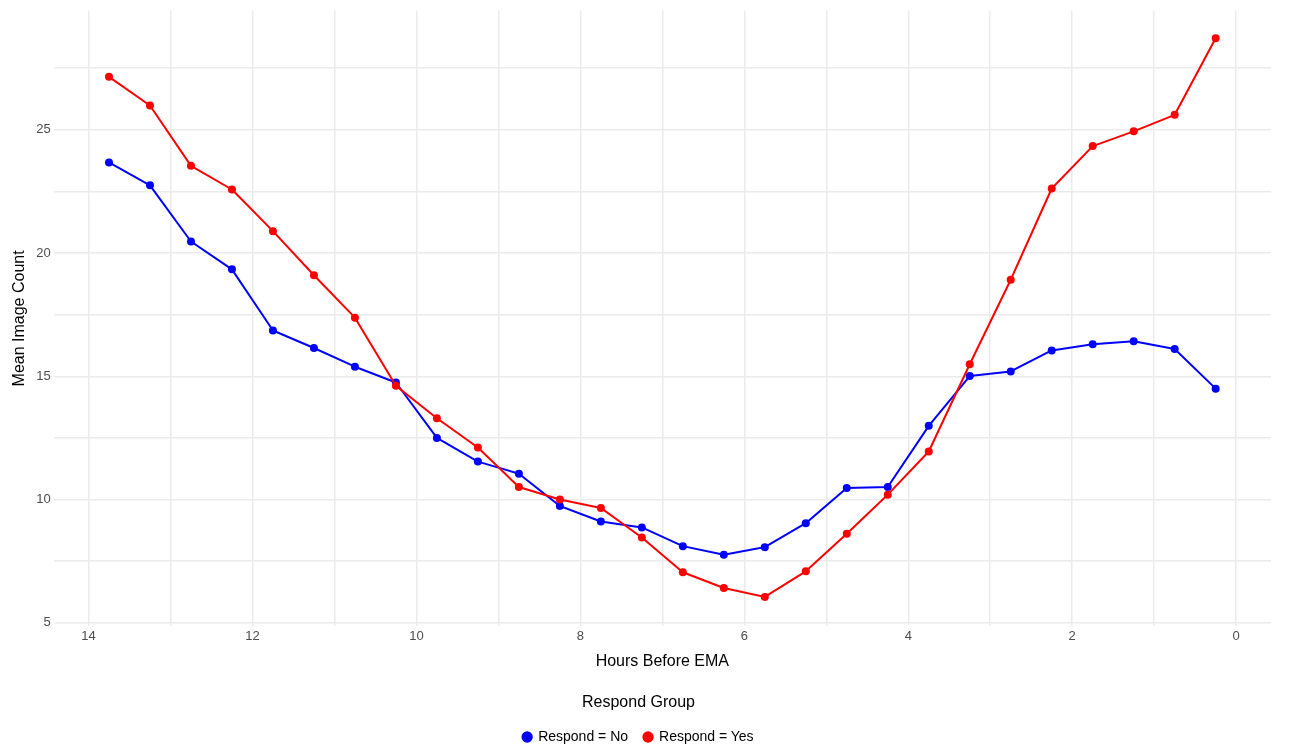 Image resolution: width=1291 pixels, height=754 pixels. I want to click on x-tick-label: 10, so click(416, 636).